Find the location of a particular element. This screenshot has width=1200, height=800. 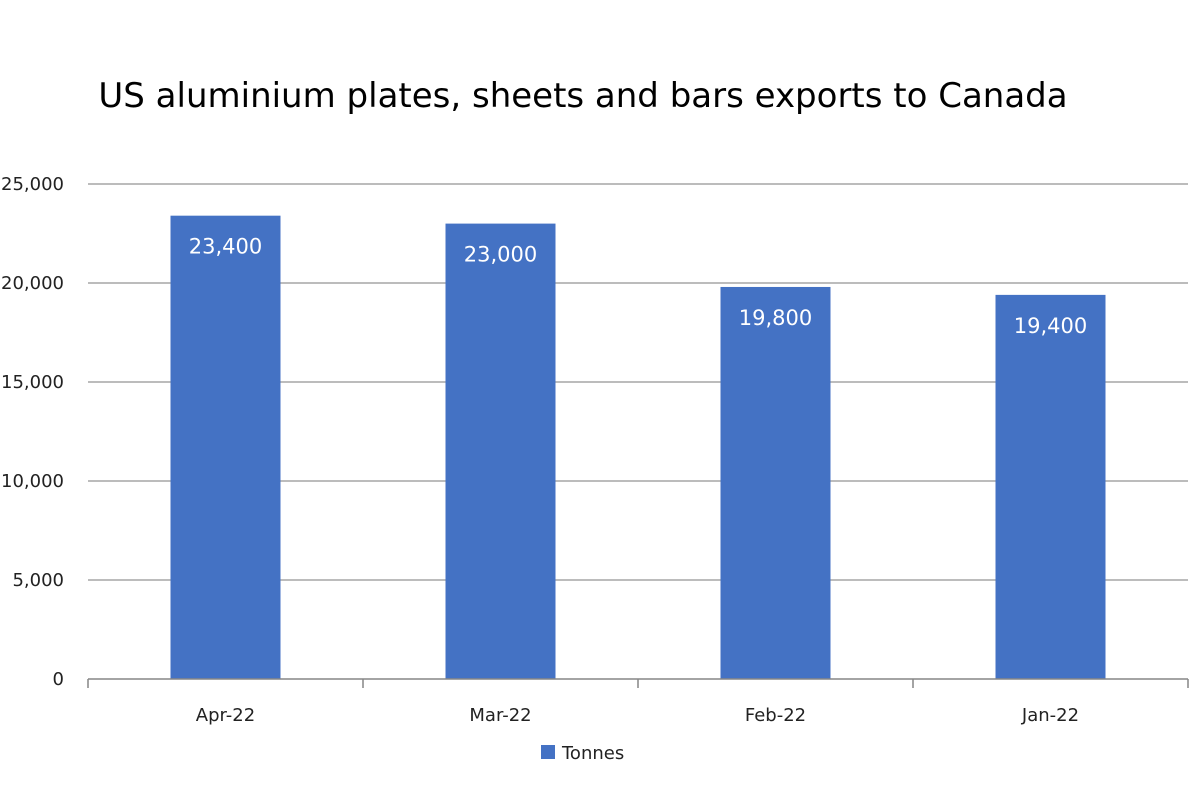

y-tick-label: 25,000 is located at coordinates (32, 184).